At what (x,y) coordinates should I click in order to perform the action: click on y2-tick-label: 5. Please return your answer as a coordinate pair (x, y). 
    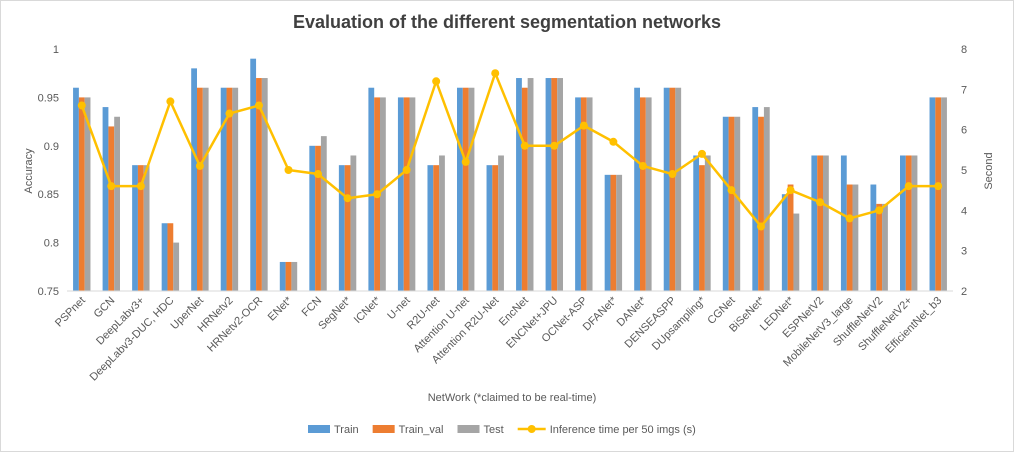
    Looking at the image, I should click on (964, 171).